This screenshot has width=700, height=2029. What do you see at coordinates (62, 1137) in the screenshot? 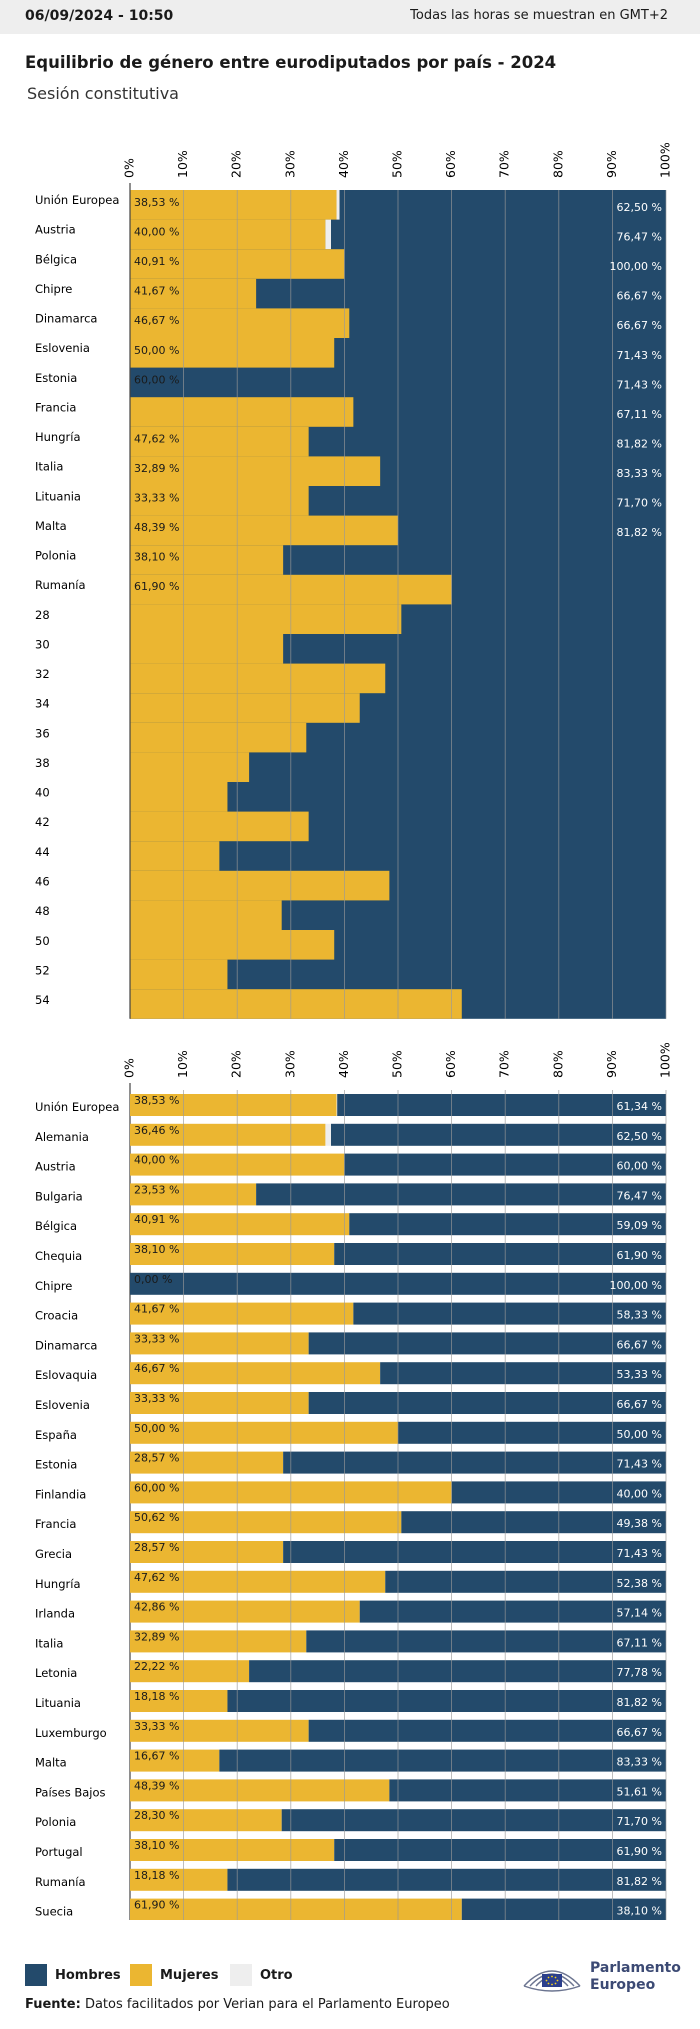
I see `row-label: Alemania` at bounding box center [62, 1137].